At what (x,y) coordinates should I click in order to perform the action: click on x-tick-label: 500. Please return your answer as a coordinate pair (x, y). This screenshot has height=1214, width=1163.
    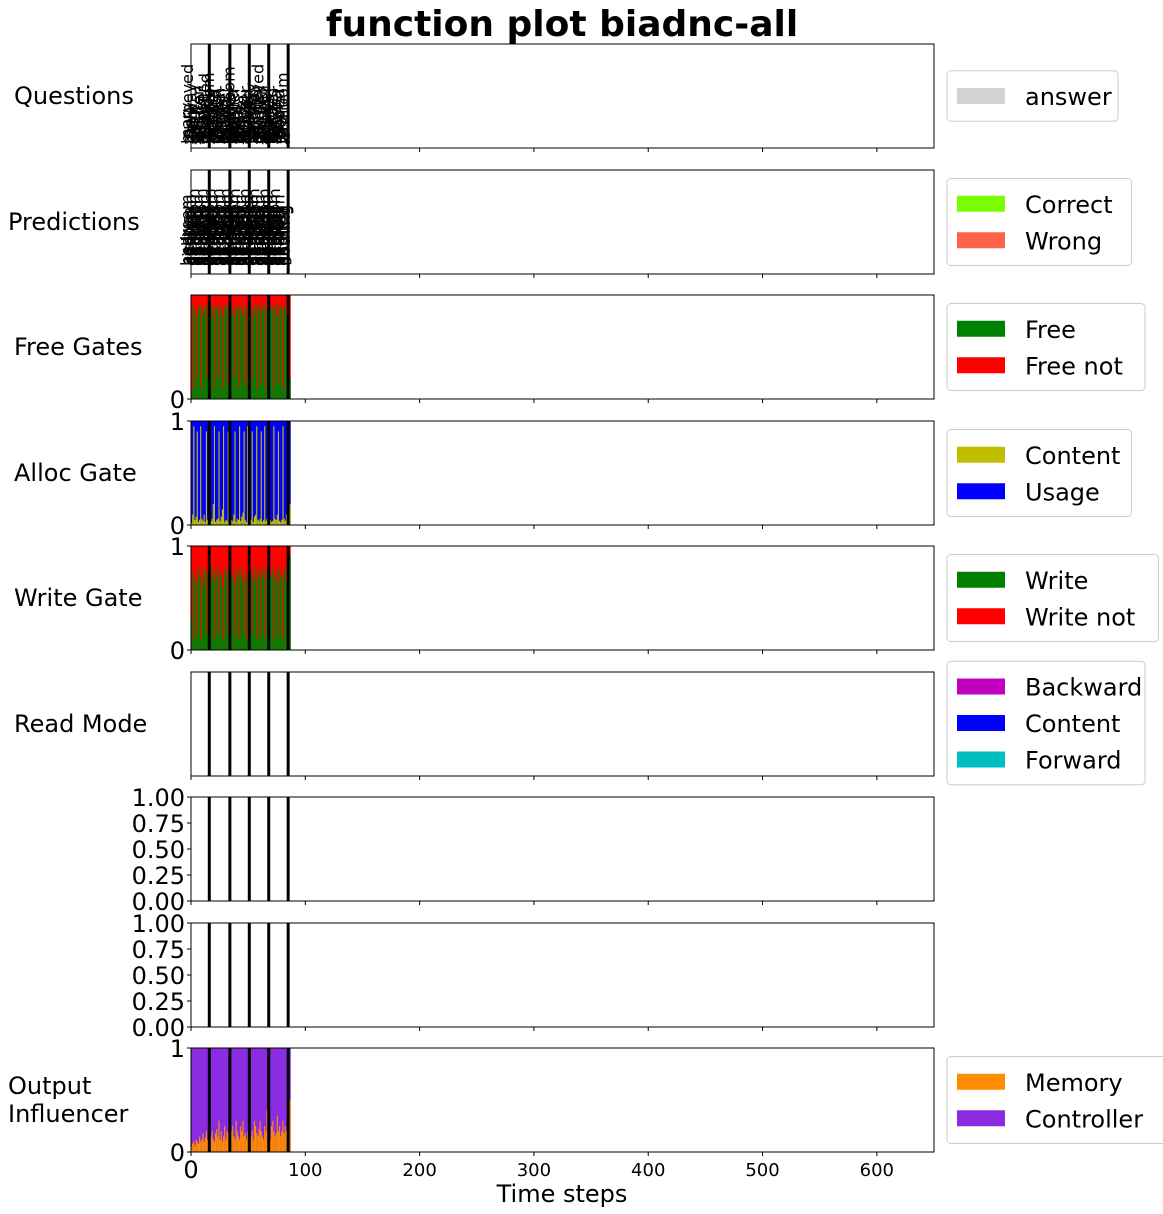
    Looking at the image, I should click on (762, 1170).